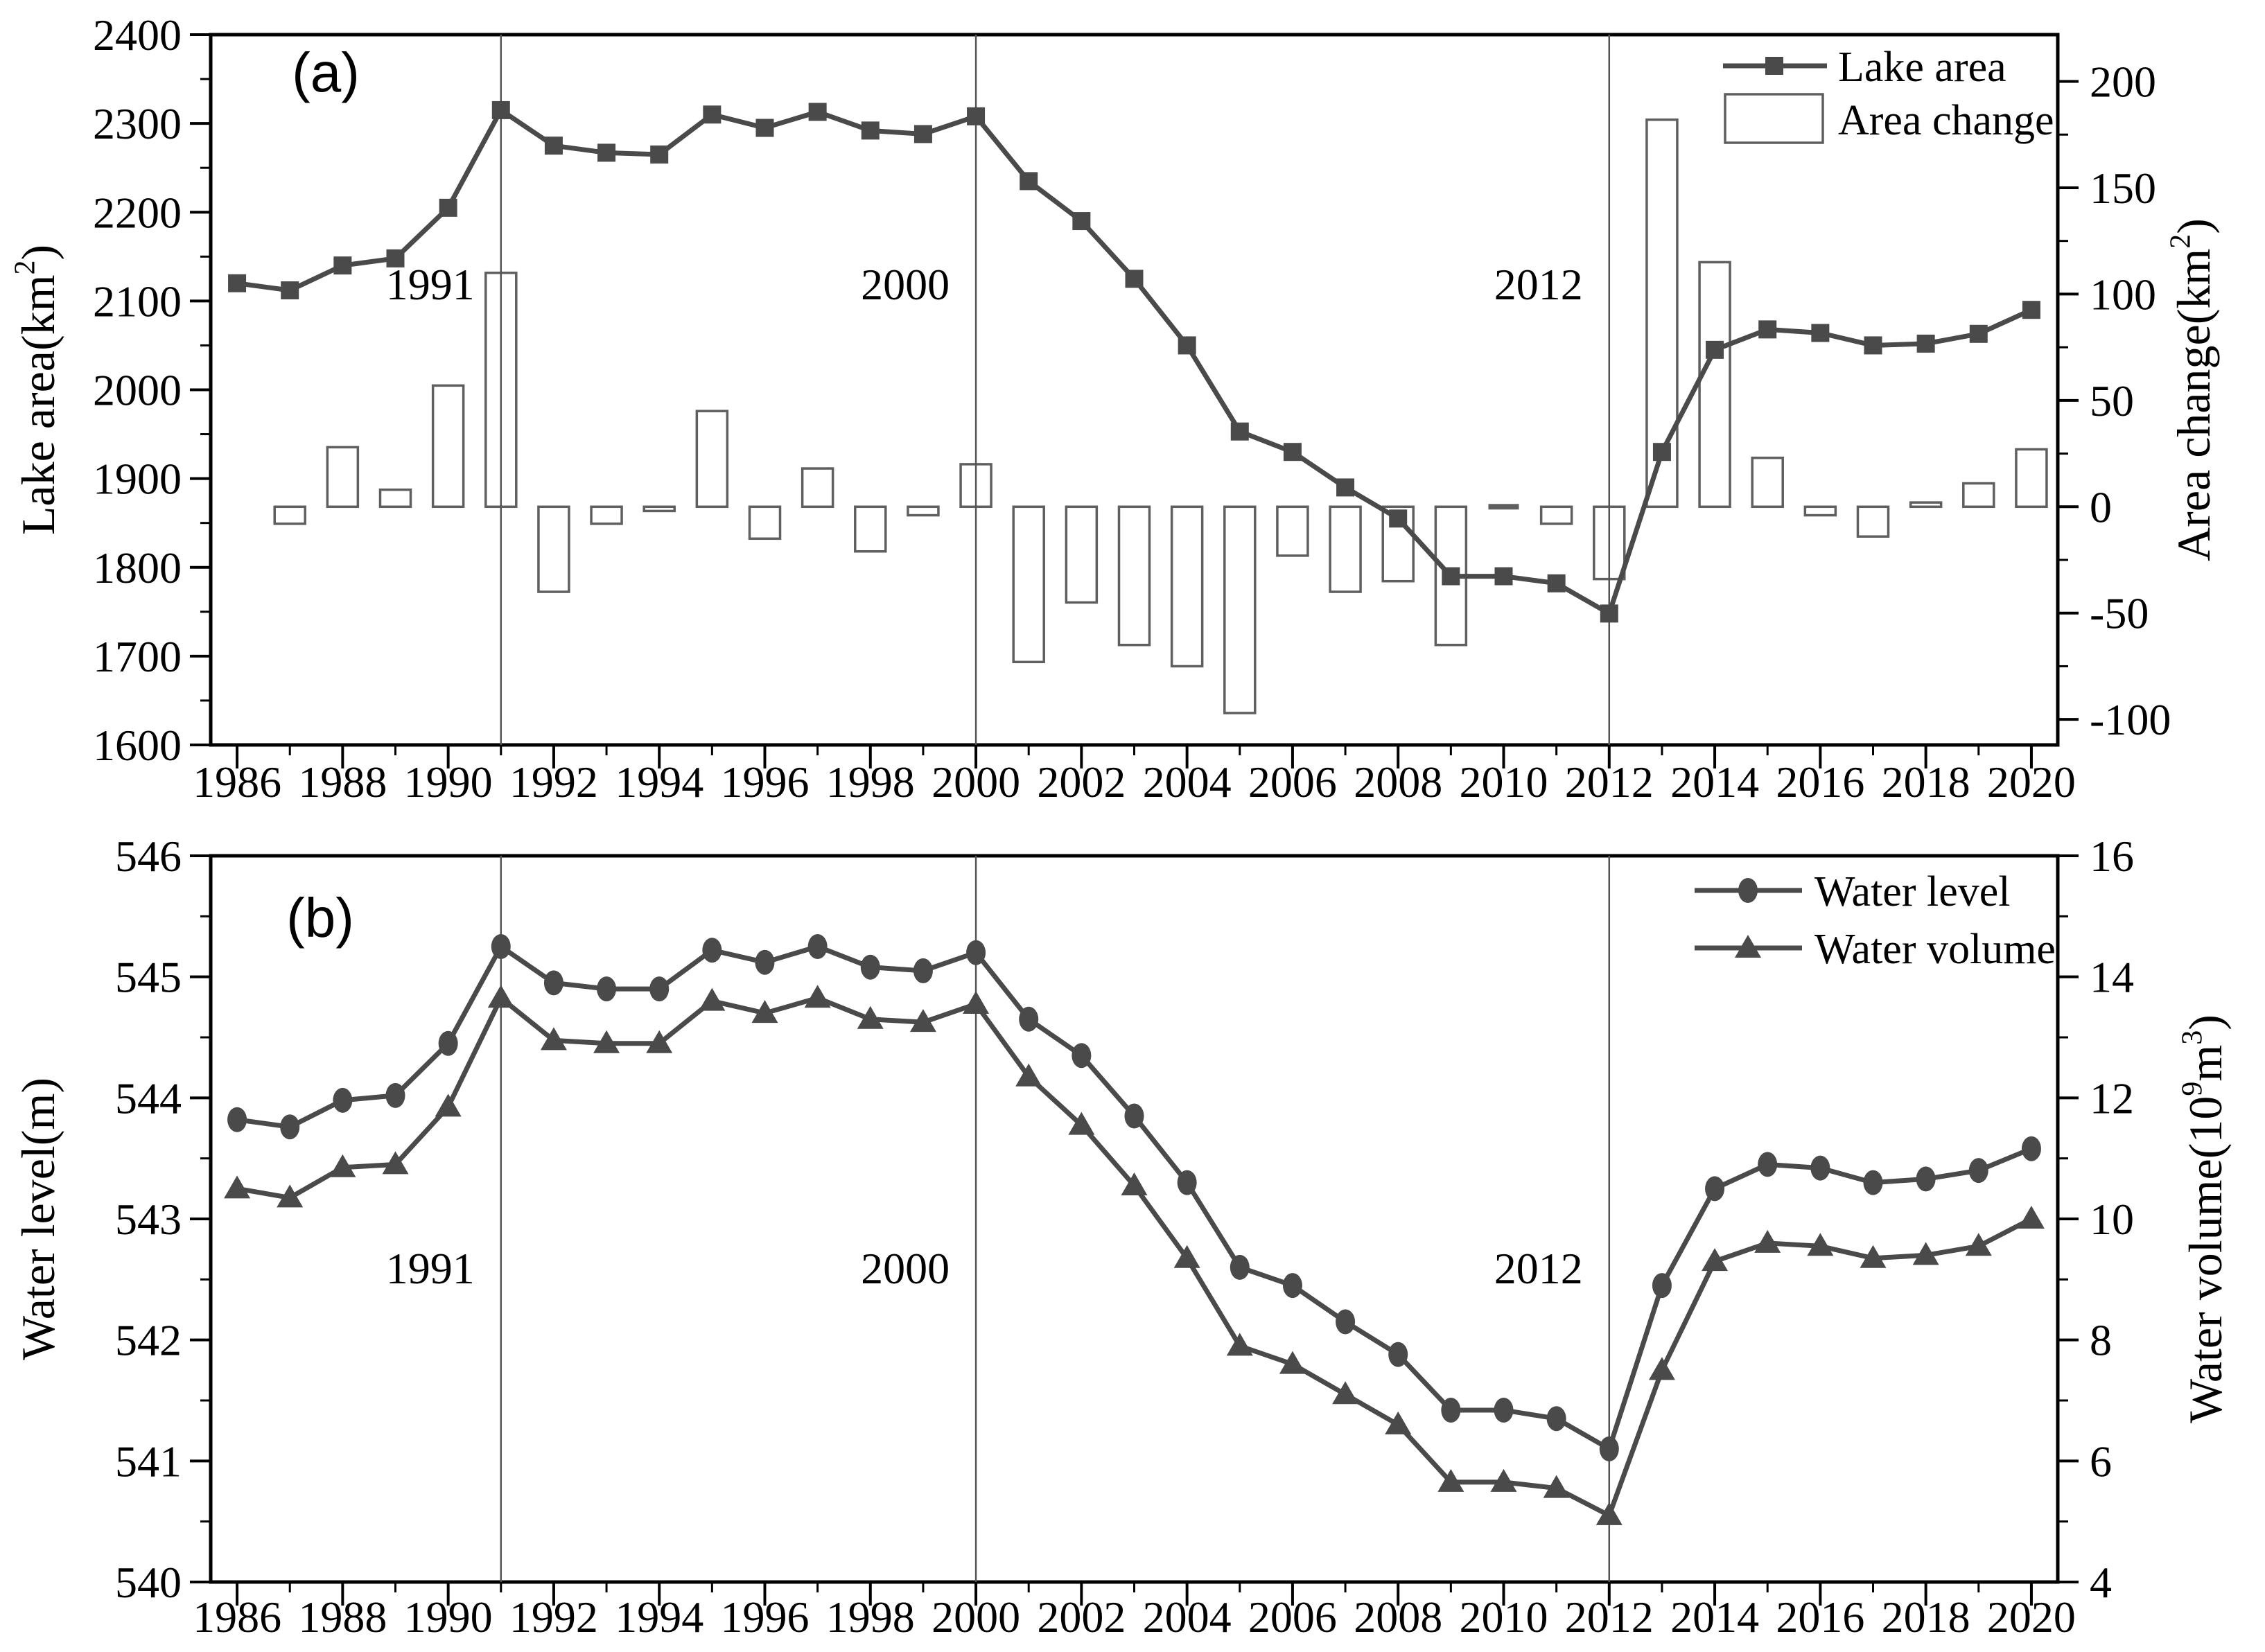  Describe the element at coordinates (659, 782) in the screenshot. I see `panel-a-x-tick-label: 1994` at that location.